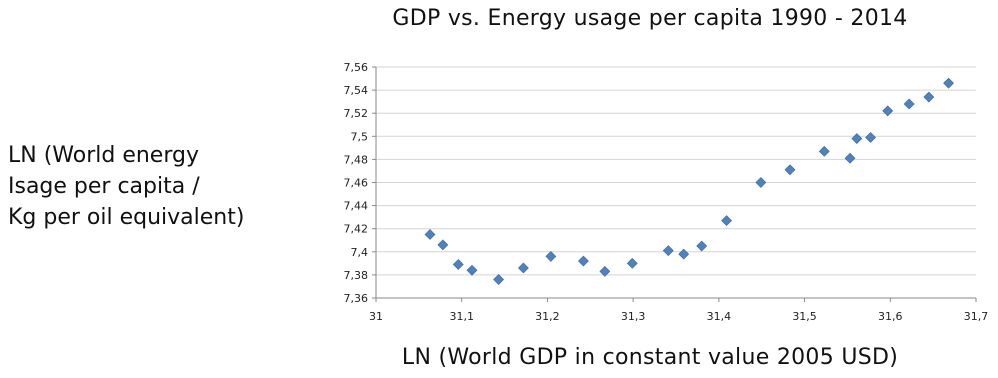 Image resolution: width=998 pixels, height=378 pixels. What do you see at coordinates (356, 229) in the screenshot?
I see `y-tick-label: 7,42` at bounding box center [356, 229].